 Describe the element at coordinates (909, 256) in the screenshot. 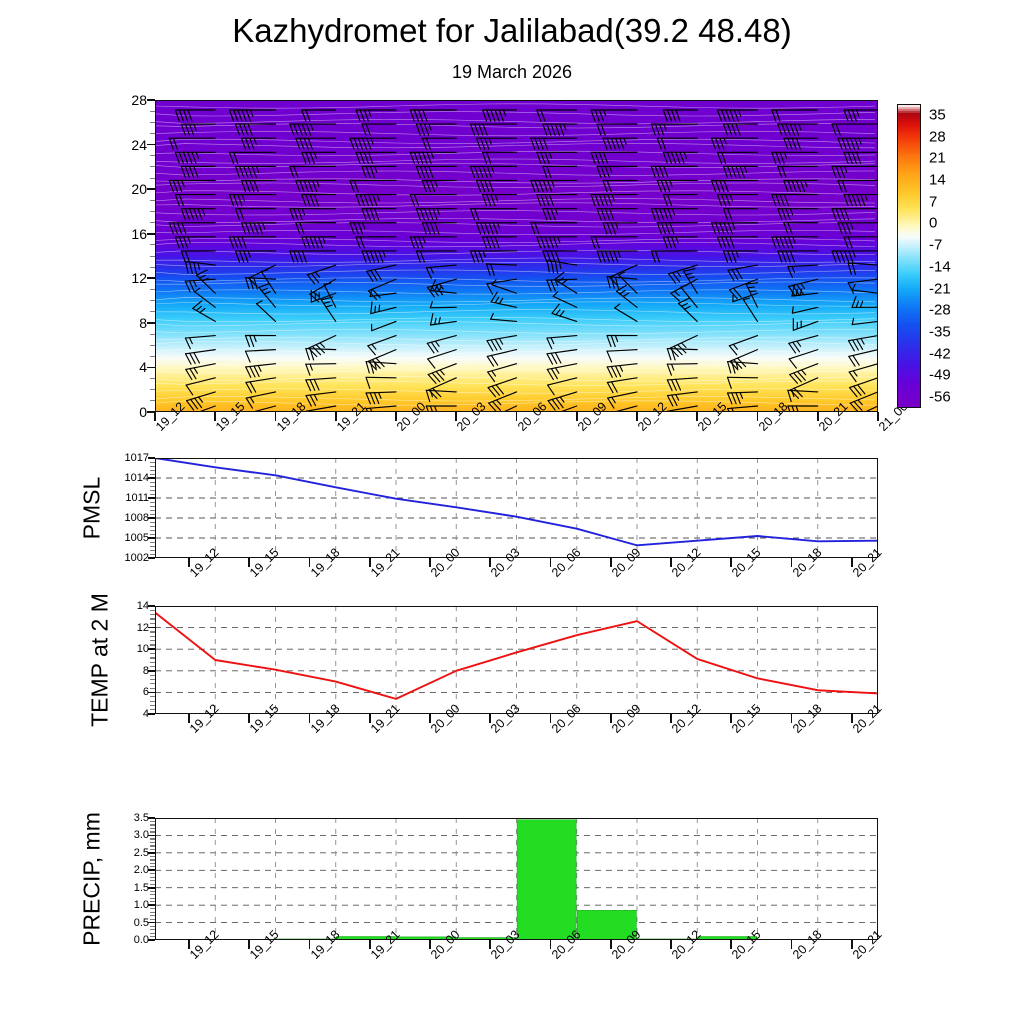

I see `colorbar-gradient` at that location.